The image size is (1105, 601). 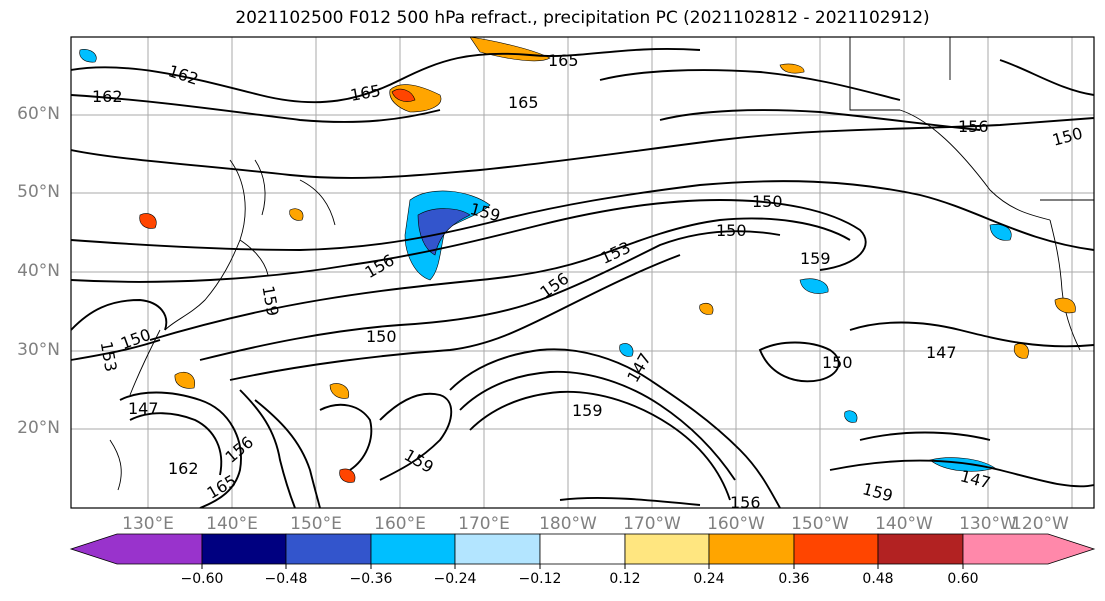 What do you see at coordinates (794, 579) in the screenshot?
I see `colorbar-label: 0.36` at bounding box center [794, 579].